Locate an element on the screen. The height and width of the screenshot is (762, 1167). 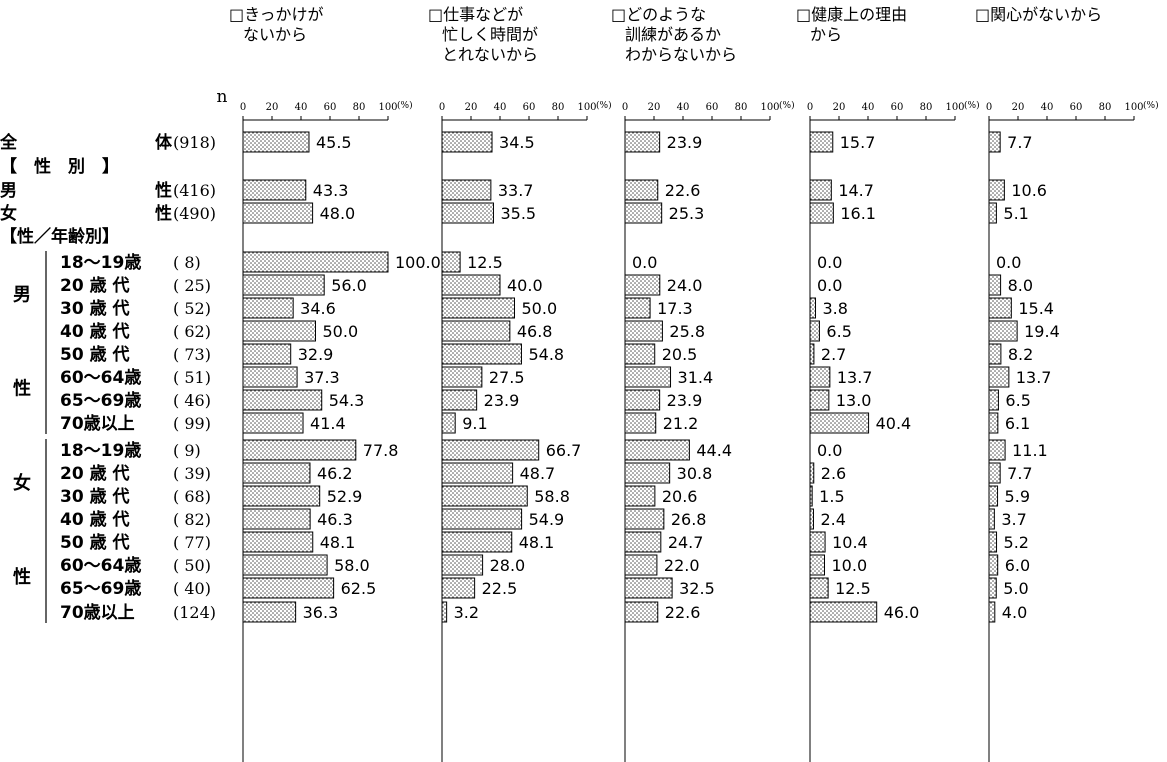
data-label: 32.5 is located at coordinates (697, 588).